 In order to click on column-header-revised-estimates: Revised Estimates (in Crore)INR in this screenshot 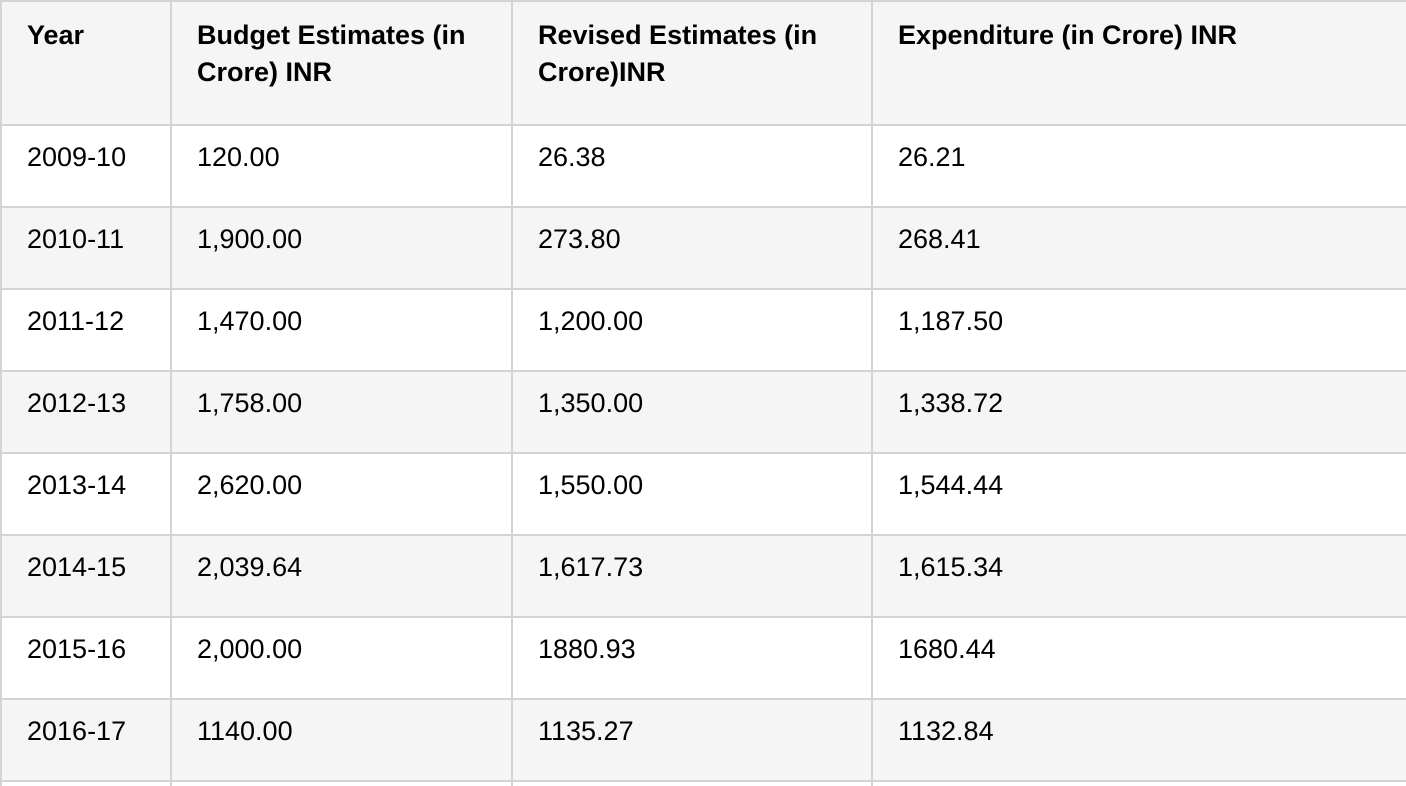, I will do `click(692, 63)`.